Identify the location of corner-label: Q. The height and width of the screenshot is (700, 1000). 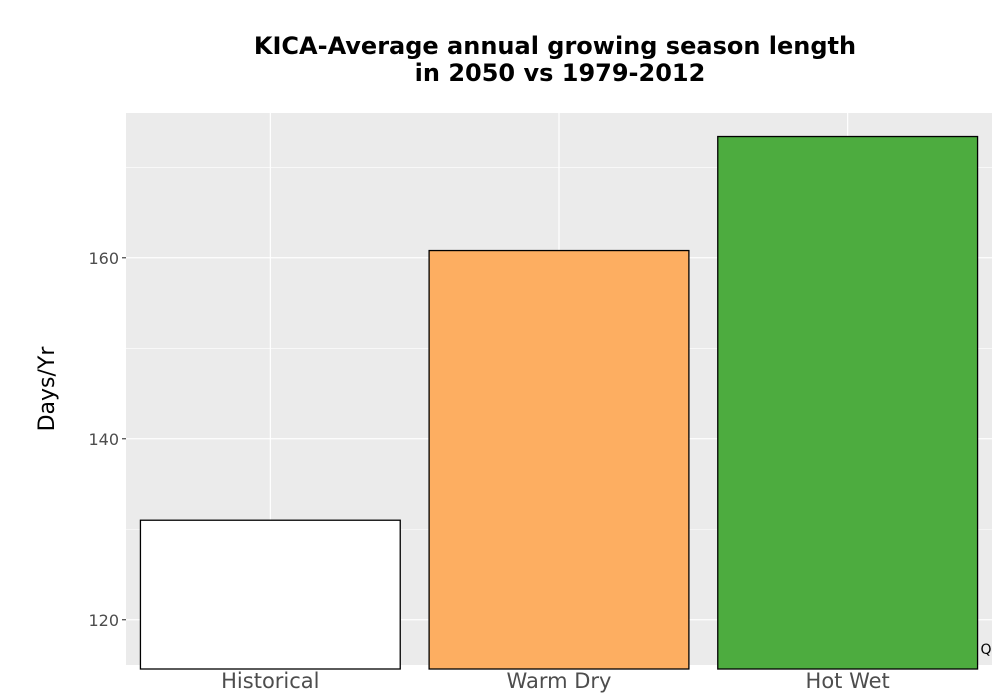
(985, 650).